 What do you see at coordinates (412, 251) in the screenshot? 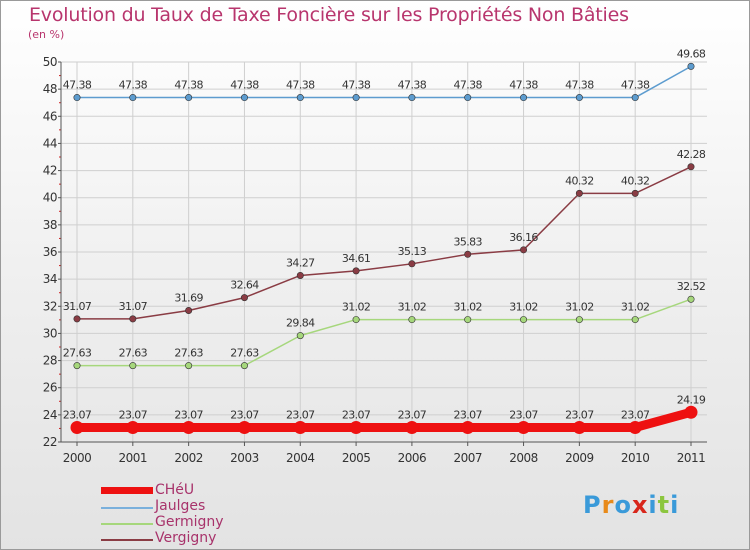
I see `data-label: 35.13` at bounding box center [412, 251].